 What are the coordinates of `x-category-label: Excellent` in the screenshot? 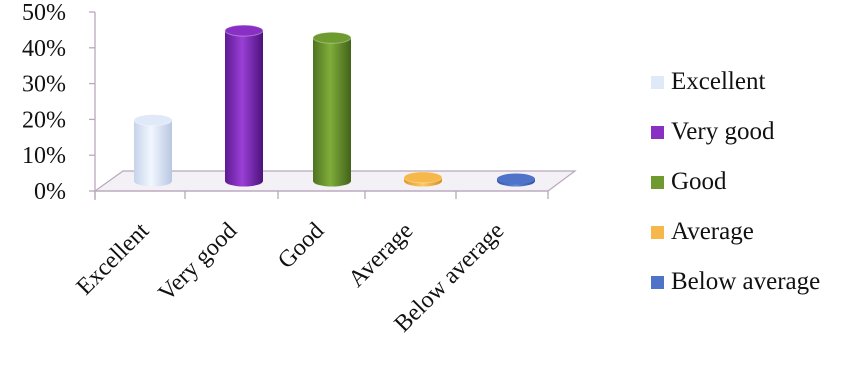 It's located at (113, 259).